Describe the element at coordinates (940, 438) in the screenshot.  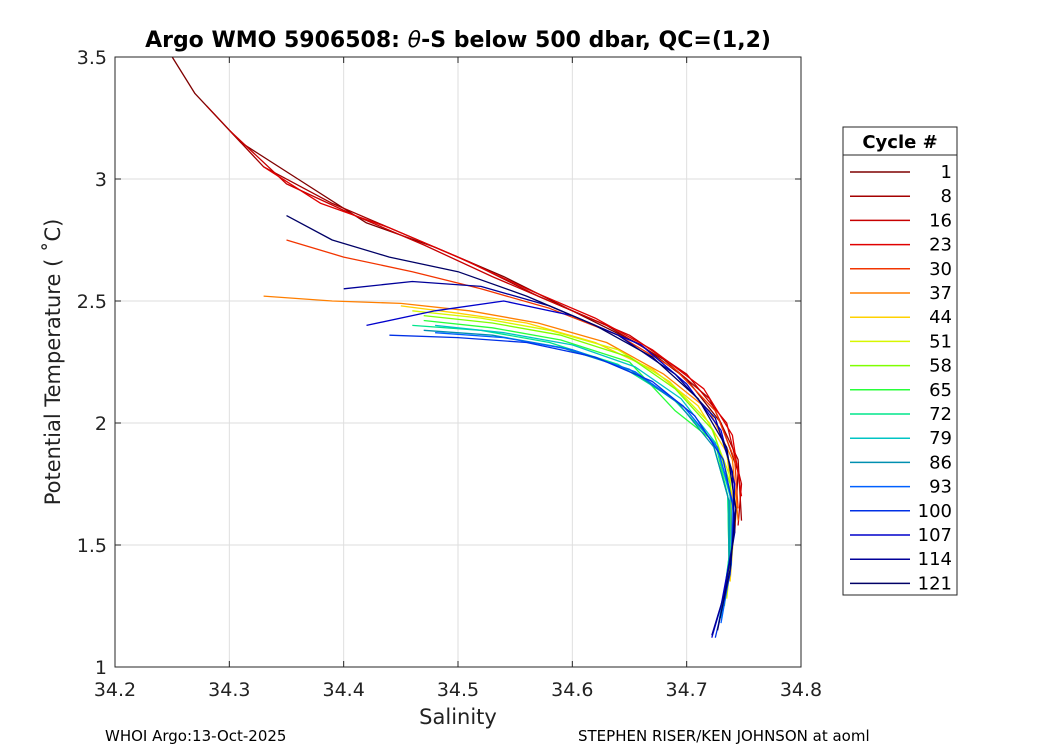
I see `legend-label-cycle-79: 79` at that location.